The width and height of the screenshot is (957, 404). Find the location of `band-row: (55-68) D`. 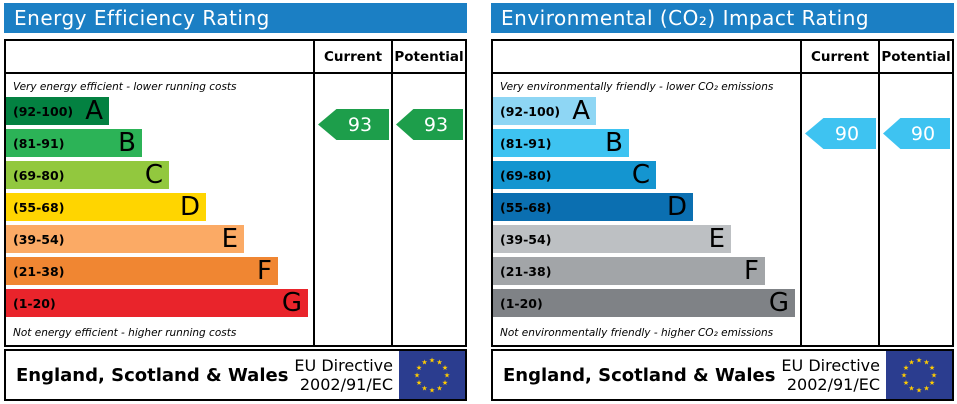

band-row: (55-68) D is located at coordinates (159, 207).